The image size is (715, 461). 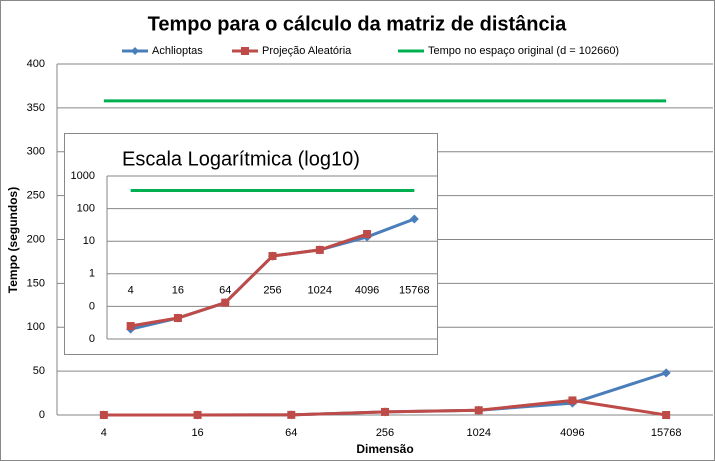 What do you see at coordinates (83, 176) in the screenshot?
I see `y-tick-label: 1000` at bounding box center [83, 176].